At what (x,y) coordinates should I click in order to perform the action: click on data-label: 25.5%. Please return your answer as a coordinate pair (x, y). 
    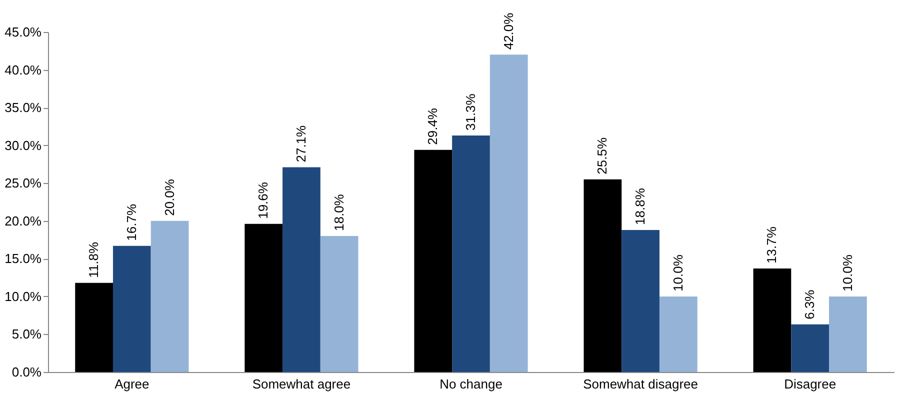
    Looking at the image, I should click on (602, 155).